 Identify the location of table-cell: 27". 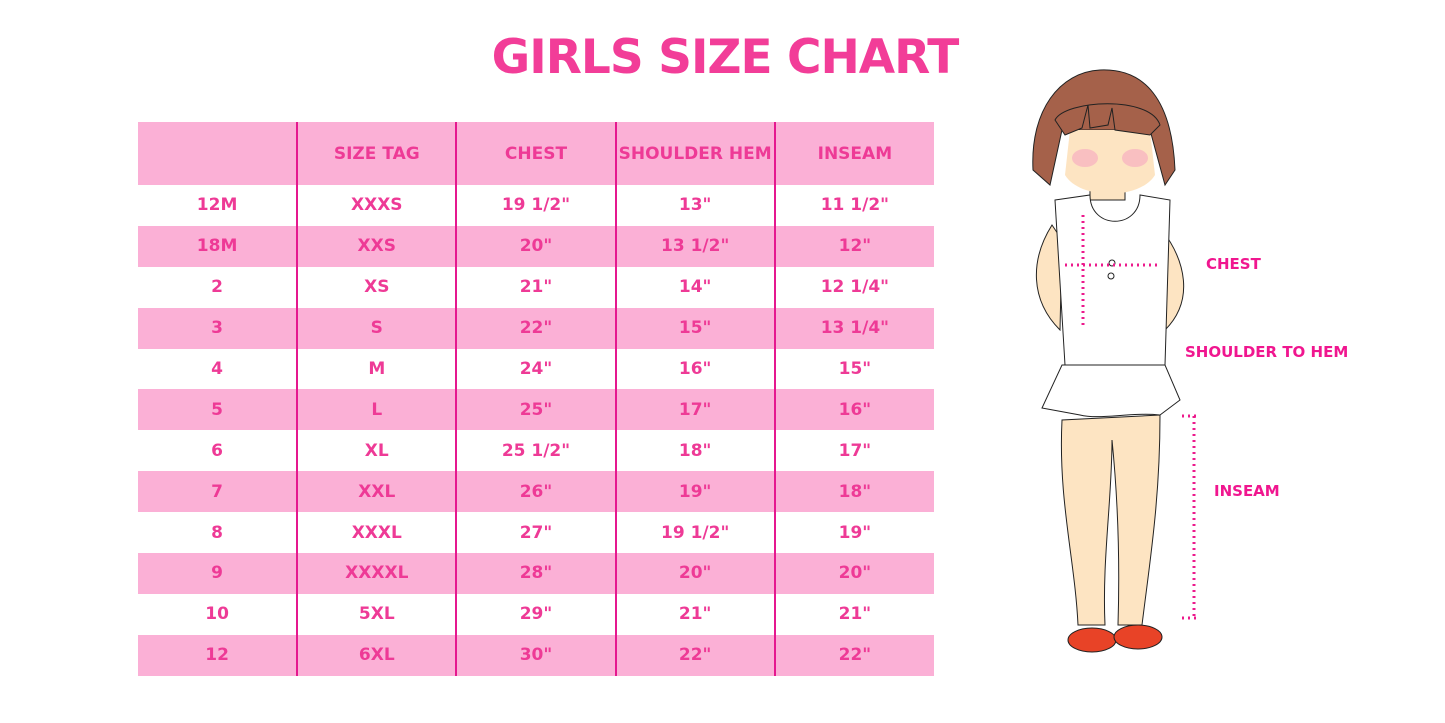
(535, 533).